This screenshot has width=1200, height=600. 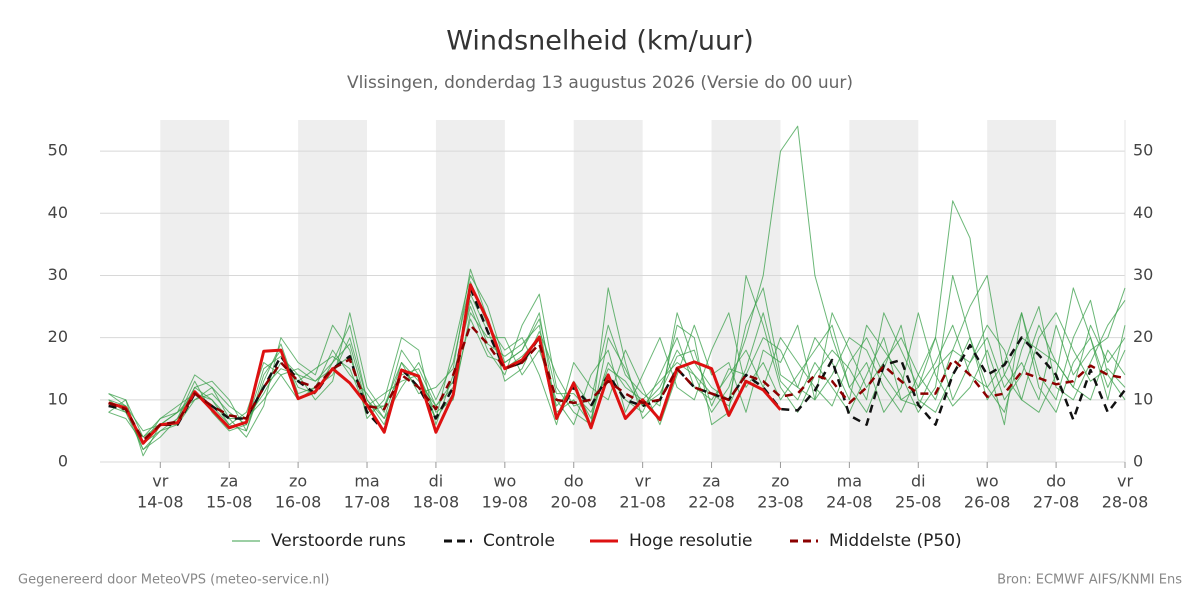 What do you see at coordinates (1143, 150) in the screenshot?
I see `y2-tick-label: 50` at bounding box center [1143, 150].